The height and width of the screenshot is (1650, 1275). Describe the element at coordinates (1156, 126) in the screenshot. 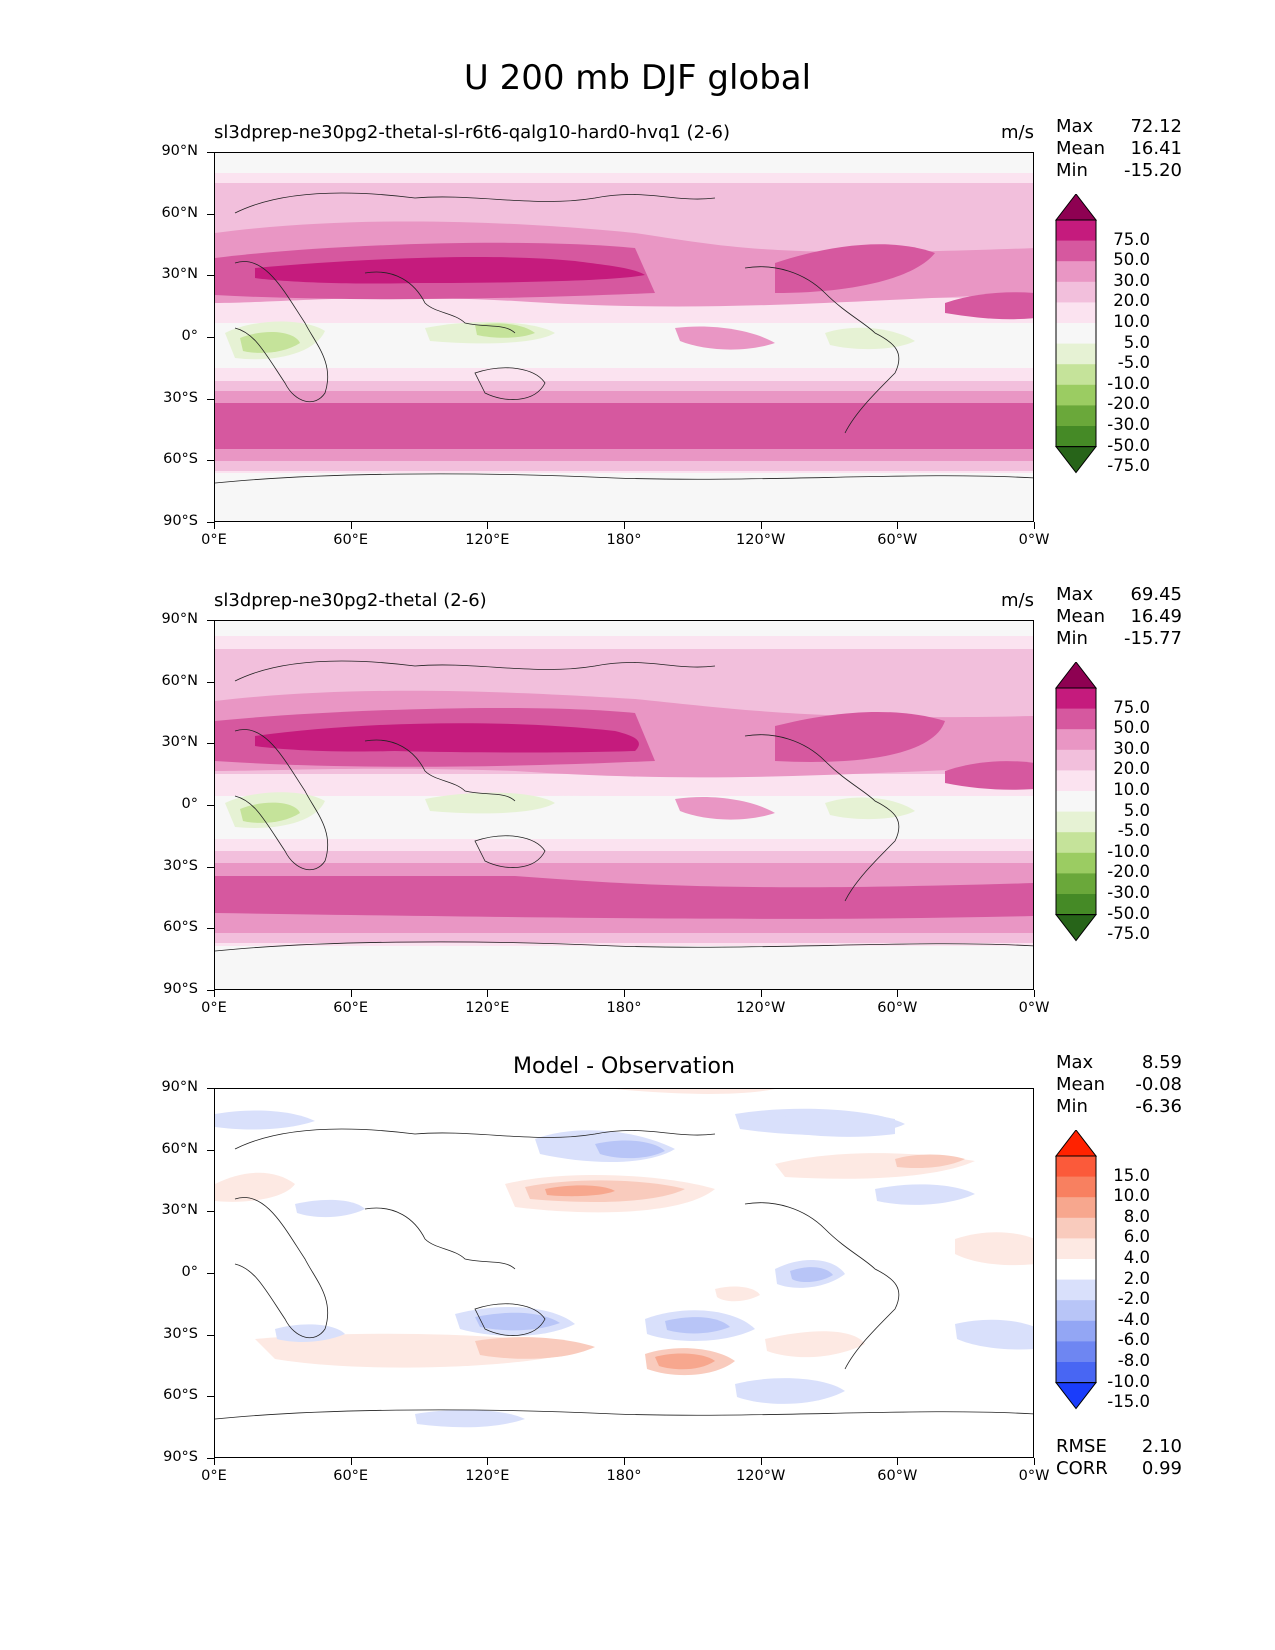

I see `panel-1-max-value: 72.12` at that location.